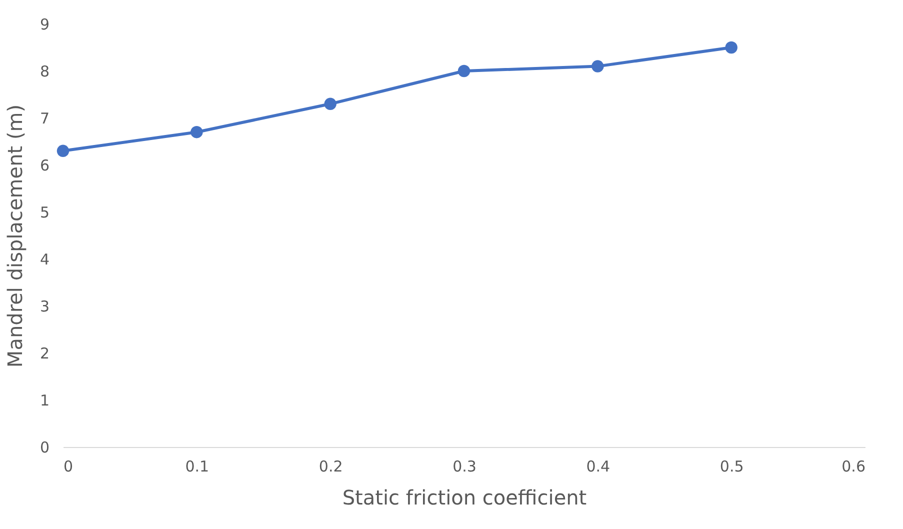 This screenshot has height=529, width=903. Describe the element at coordinates (330, 467) in the screenshot. I see `x-tick-label: 0.2` at that location.